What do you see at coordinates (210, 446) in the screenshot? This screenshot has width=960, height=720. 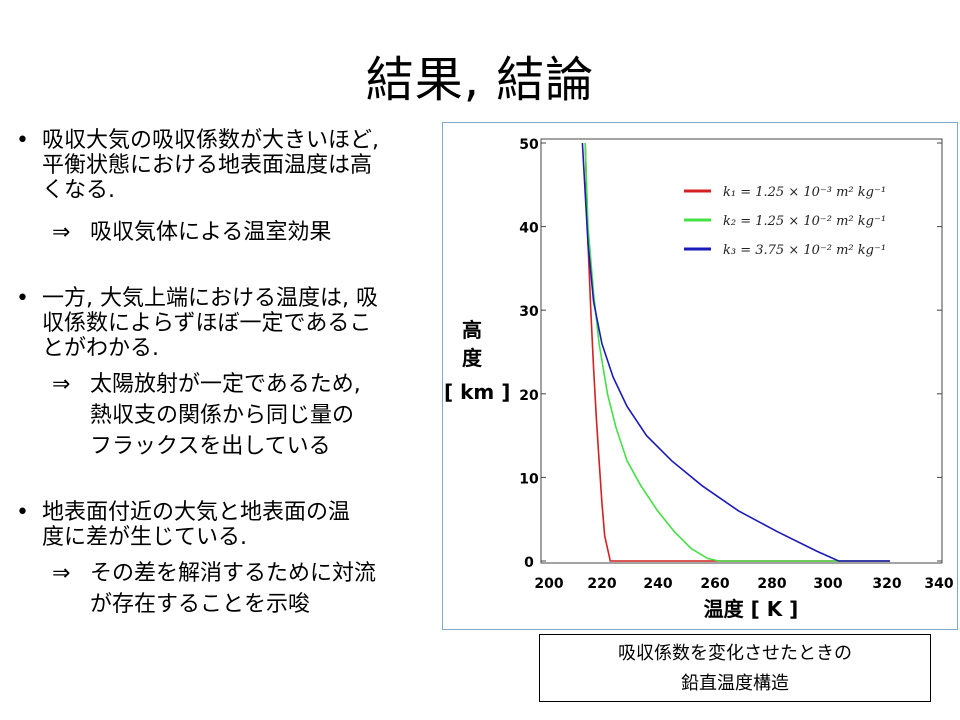 I see `sub-text: フラックスを出している` at bounding box center [210, 446].